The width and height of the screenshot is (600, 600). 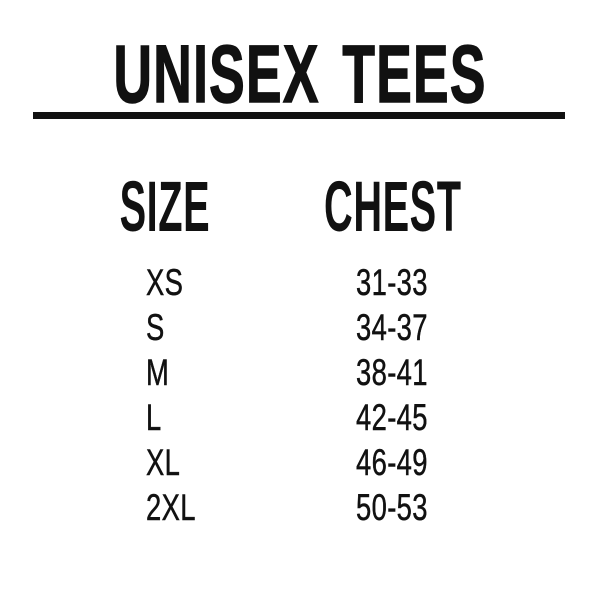 I want to click on size-value: L, so click(x=154, y=418).